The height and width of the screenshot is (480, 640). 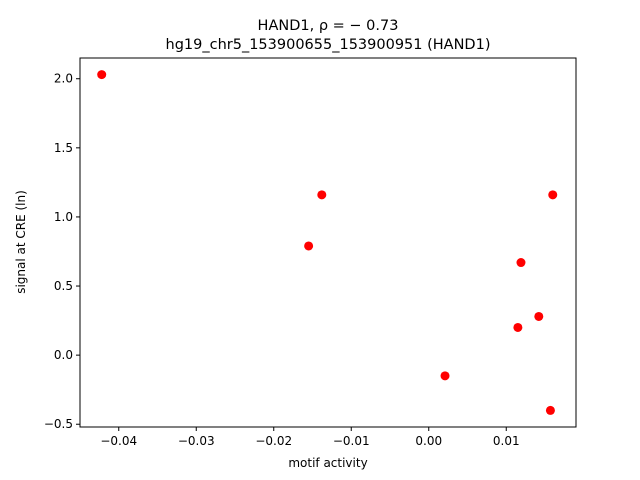 What do you see at coordinates (328, 26) in the screenshot?
I see `chart-title-line1: HAND1, ρ = − 0.73` at bounding box center [328, 26].